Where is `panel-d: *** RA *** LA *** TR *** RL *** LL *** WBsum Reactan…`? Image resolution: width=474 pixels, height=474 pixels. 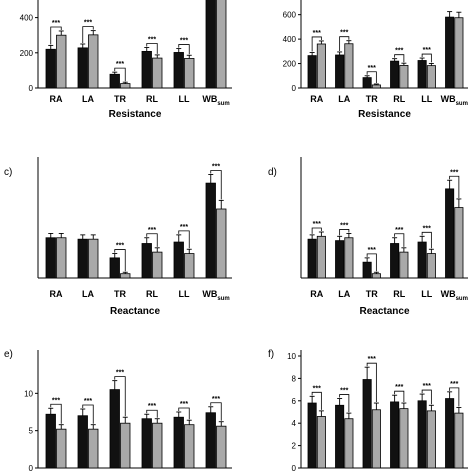 panel-d: *** RA *** LA *** TR *** RL *** LL *** WBsum Reactan… is located at coordinates (368, 237).